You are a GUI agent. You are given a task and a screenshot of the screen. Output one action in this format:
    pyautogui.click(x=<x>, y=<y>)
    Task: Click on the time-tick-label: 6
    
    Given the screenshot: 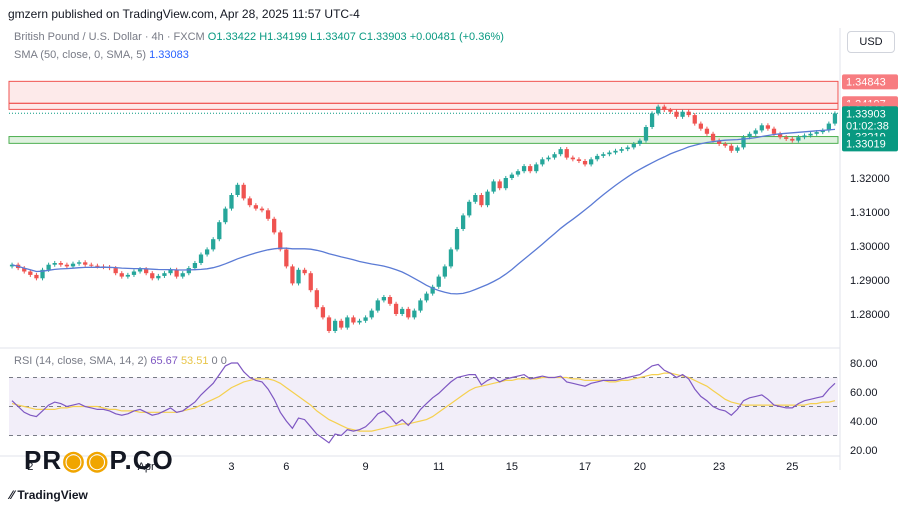 What is the action you would take?
    pyautogui.click(x=286, y=467)
    